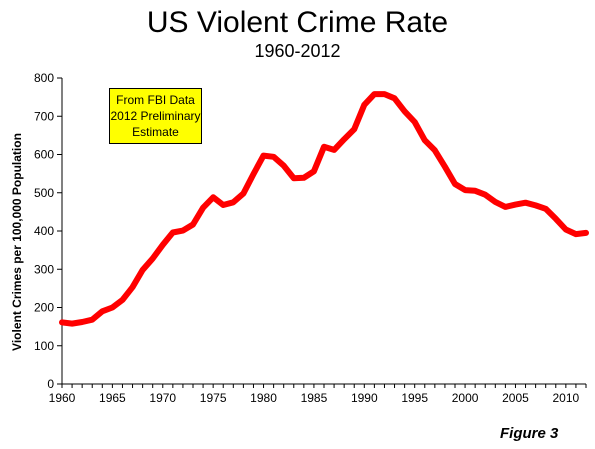  What do you see at coordinates (155, 100) in the screenshot?
I see `source-note-line-1: From FBI Data` at bounding box center [155, 100].